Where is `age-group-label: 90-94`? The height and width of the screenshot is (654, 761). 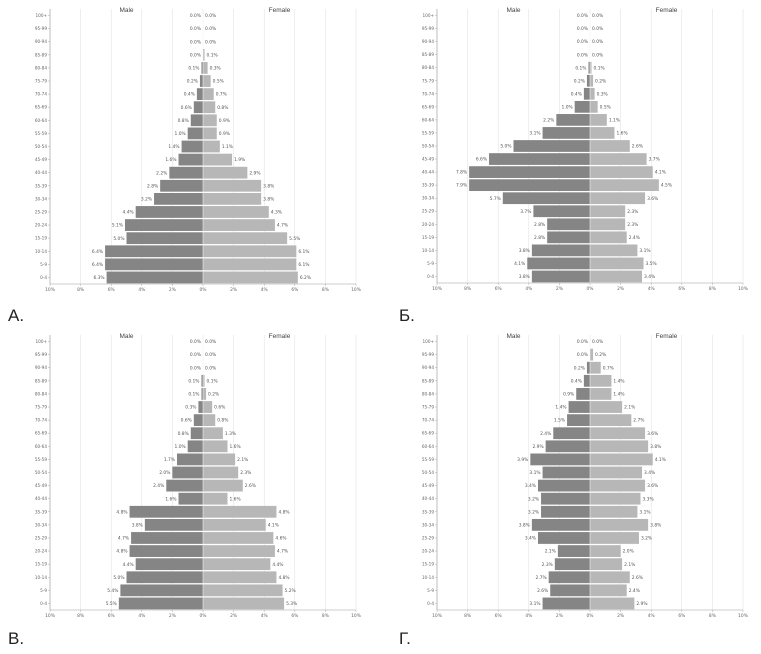 age-group-label: 90-94 is located at coordinates (41, 367).